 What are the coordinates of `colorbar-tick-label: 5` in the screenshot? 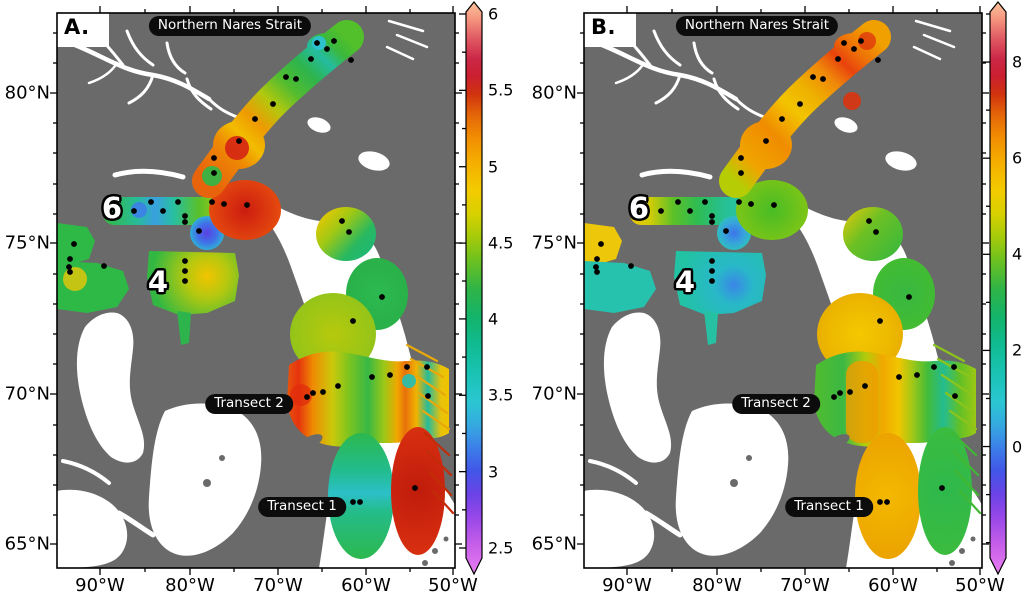 It's located at (493, 167).